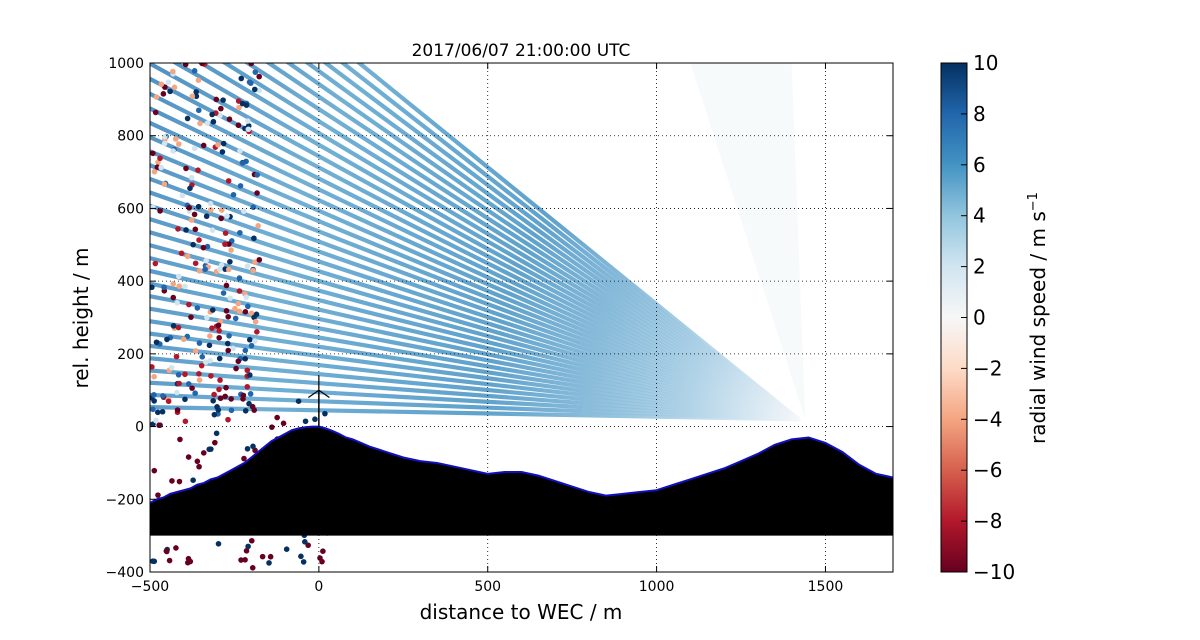 The width and height of the screenshot is (1200, 640). What do you see at coordinates (657, 587) in the screenshot?
I see `x-tick-label: 1000` at bounding box center [657, 587].